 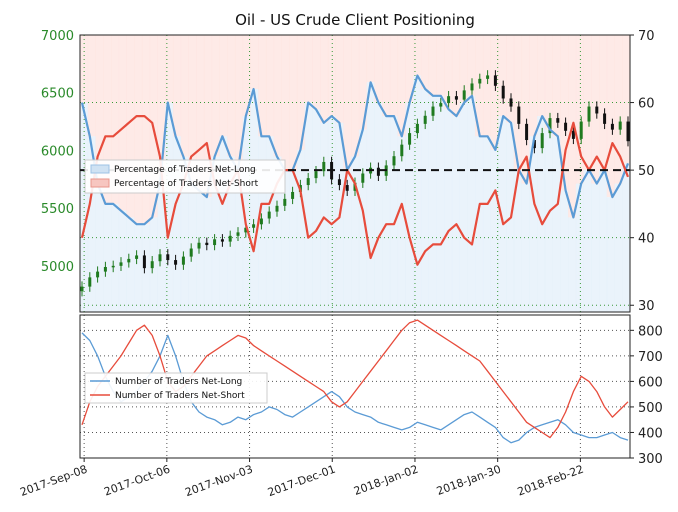 I want to click on percent-tick-label: 30, so click(x=646, y=306).